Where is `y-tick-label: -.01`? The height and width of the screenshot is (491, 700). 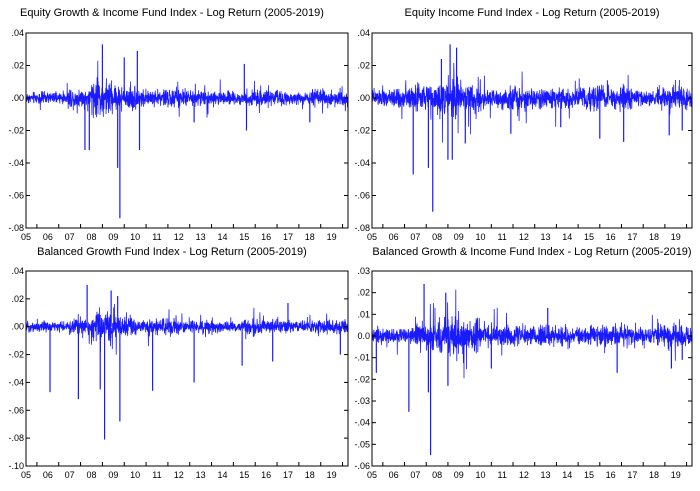
y-tick-label: -.01 is located at coordinates (362, 358).